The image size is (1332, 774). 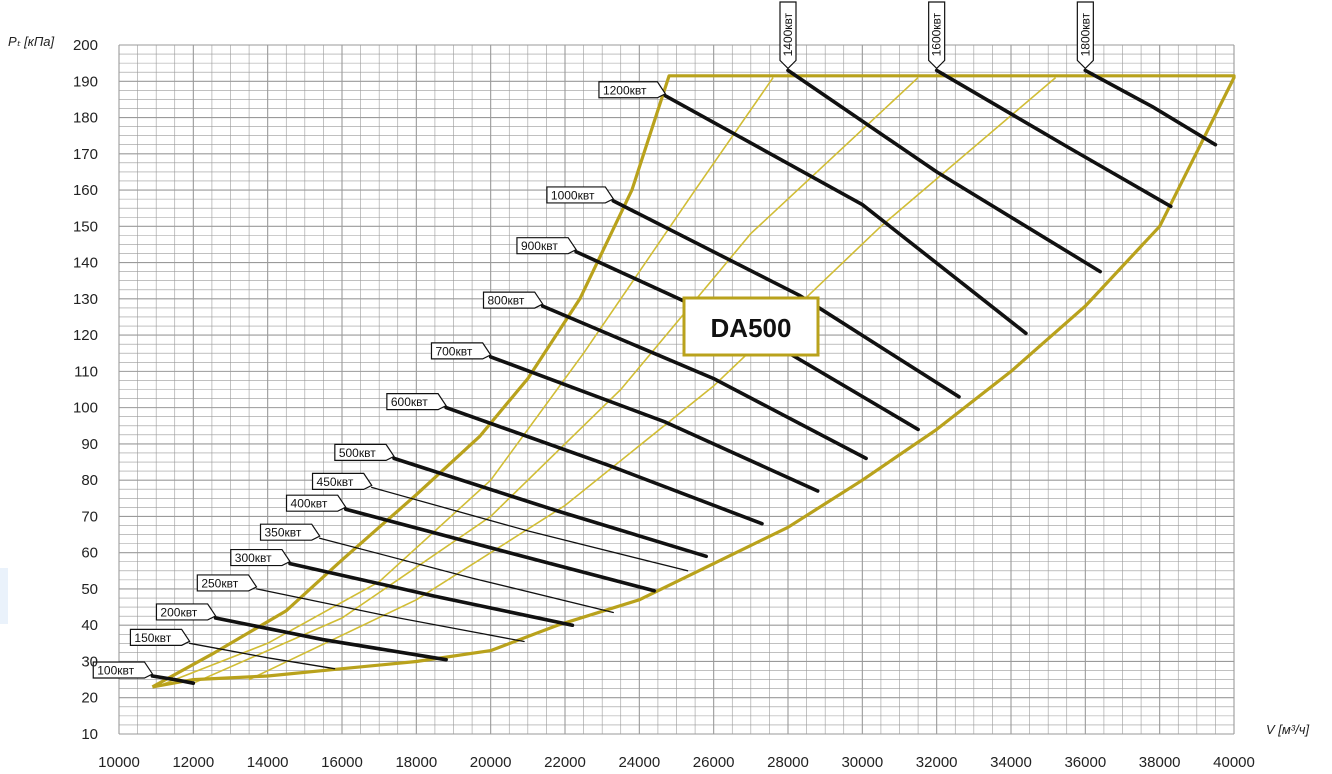 What do you see at coordinates (89, 480) in the screenshot?
I see `y-tick-label: 80` at bounding box center [89, 480].